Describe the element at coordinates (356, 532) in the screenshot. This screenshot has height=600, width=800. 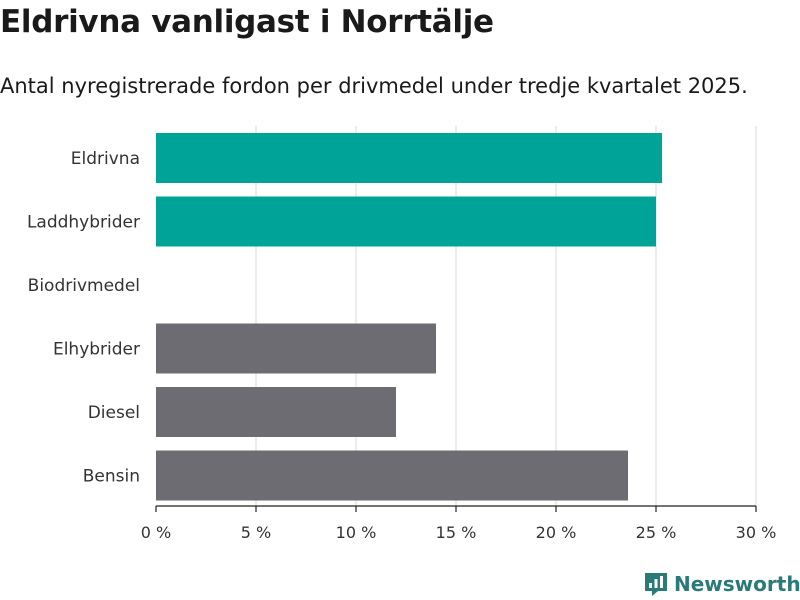
I see `x-tick-label: 10 %` at that location.